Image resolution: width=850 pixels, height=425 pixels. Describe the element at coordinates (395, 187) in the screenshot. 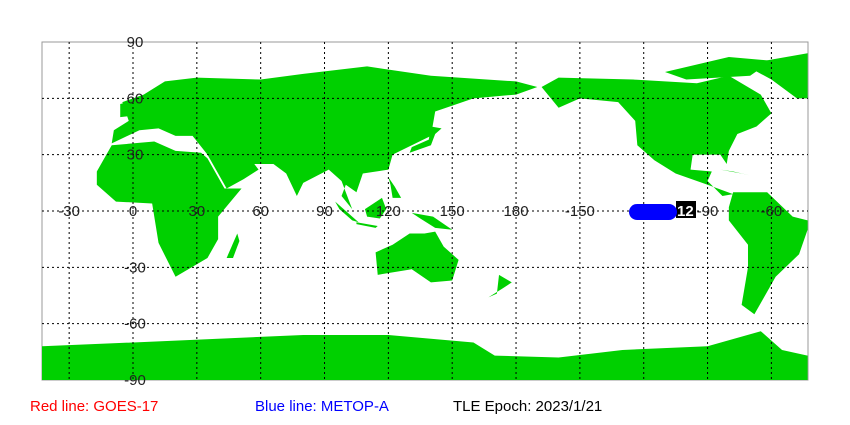

I see `land-phil` at that location.